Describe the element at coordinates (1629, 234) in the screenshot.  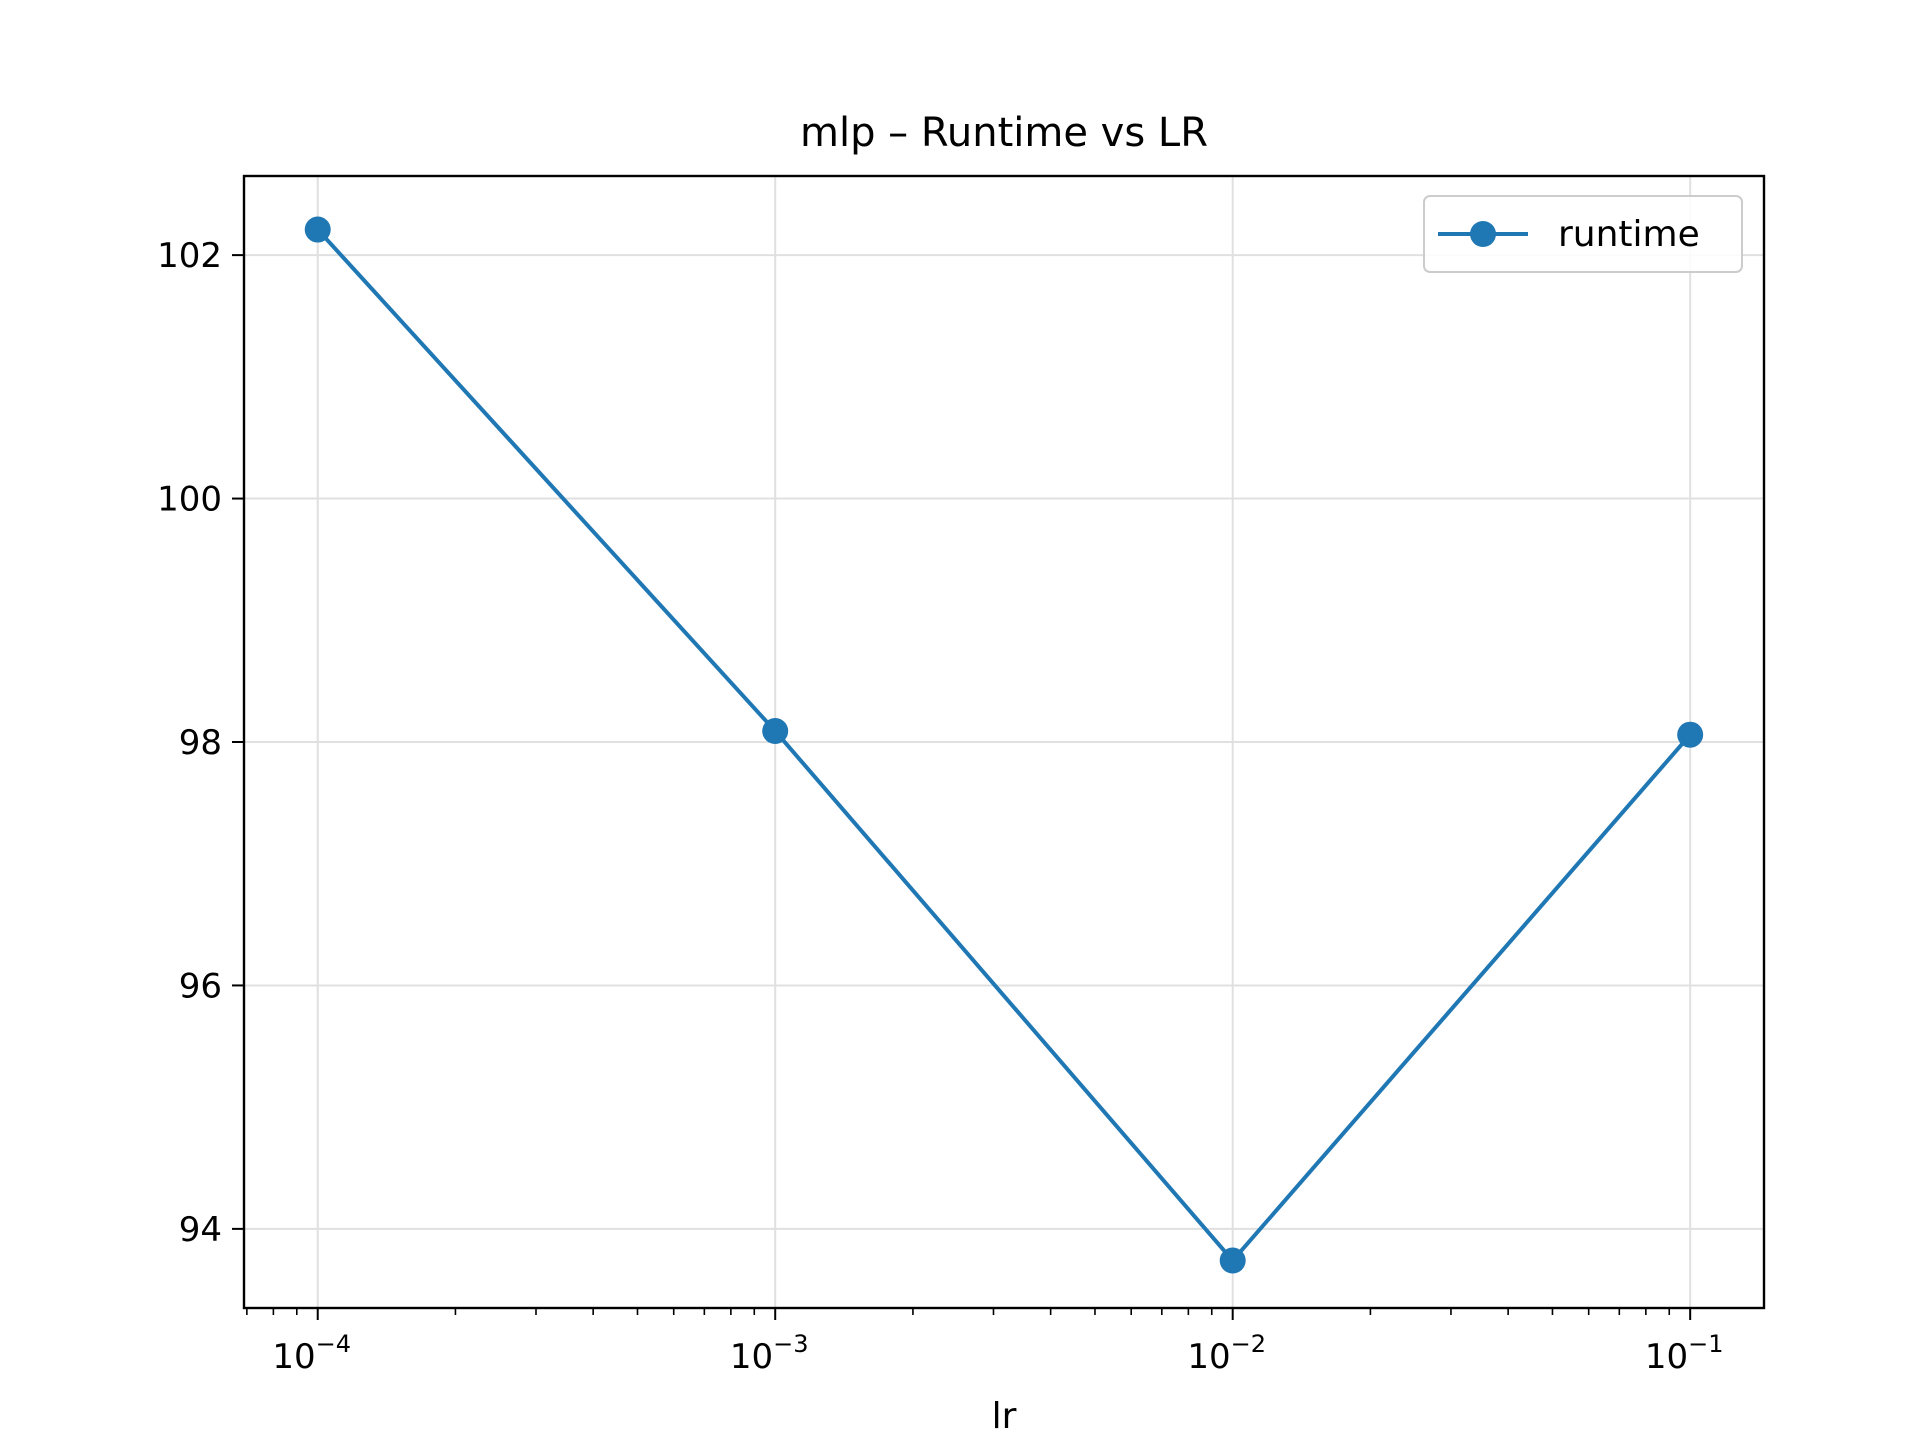
I see `legend-label: runtime` at that location.